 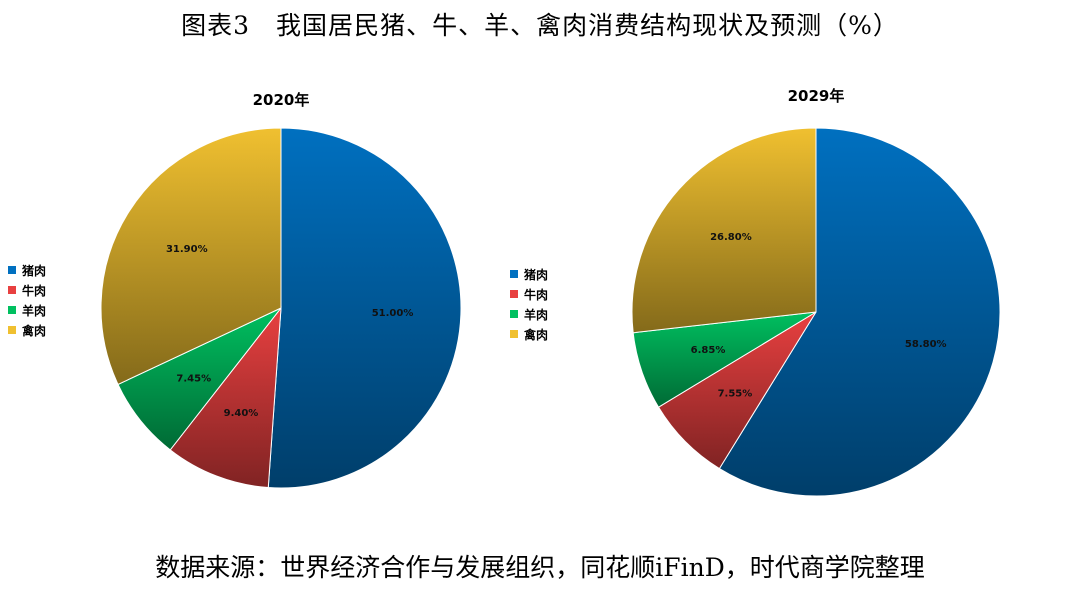 What do you see at coordinates (926, 344) in the screenshot?
I see `data-label-pork: 58.80%` at bounding box center [926, 344].